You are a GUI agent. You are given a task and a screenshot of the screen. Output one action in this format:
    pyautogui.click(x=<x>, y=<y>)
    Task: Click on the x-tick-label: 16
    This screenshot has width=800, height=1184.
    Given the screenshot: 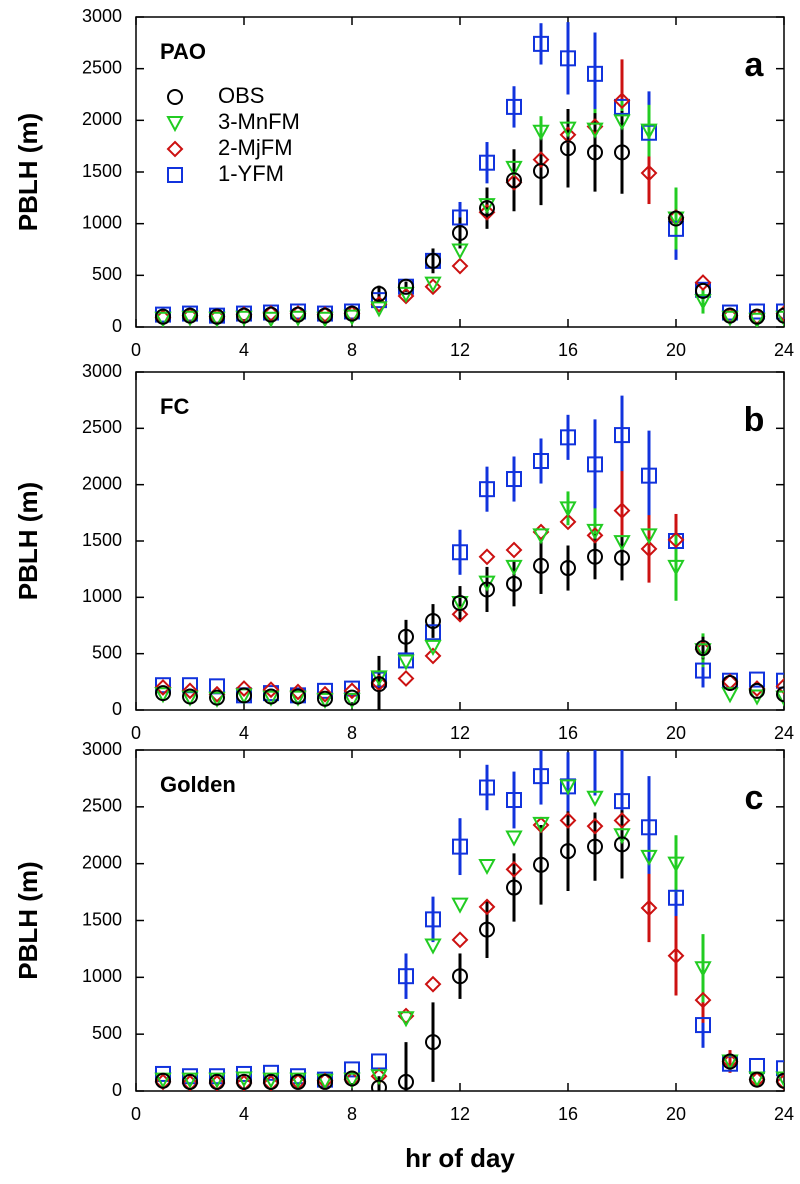 What is the action you would take?
    pyautogui.click(x=568, y=350)
    